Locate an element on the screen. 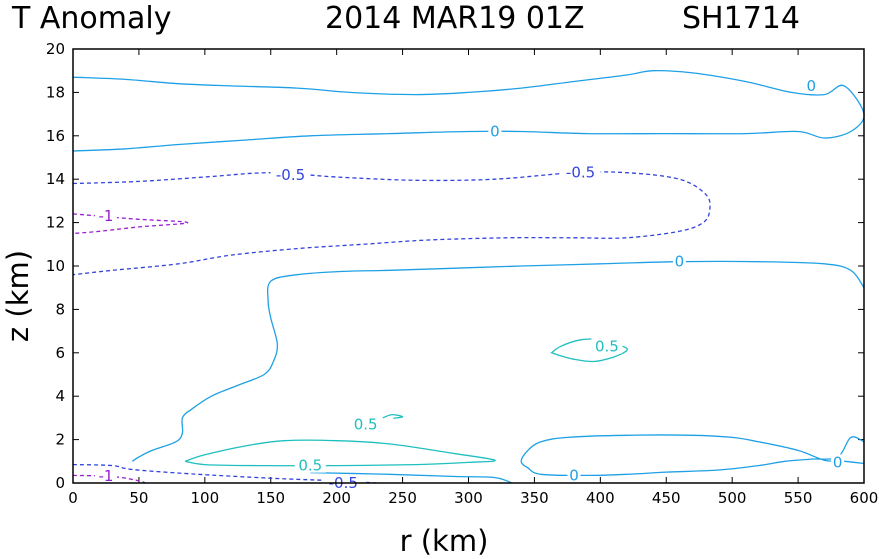 This screenshot has width=879, height=559. x-tick-label: 450 is located at coordinates (666, 498).